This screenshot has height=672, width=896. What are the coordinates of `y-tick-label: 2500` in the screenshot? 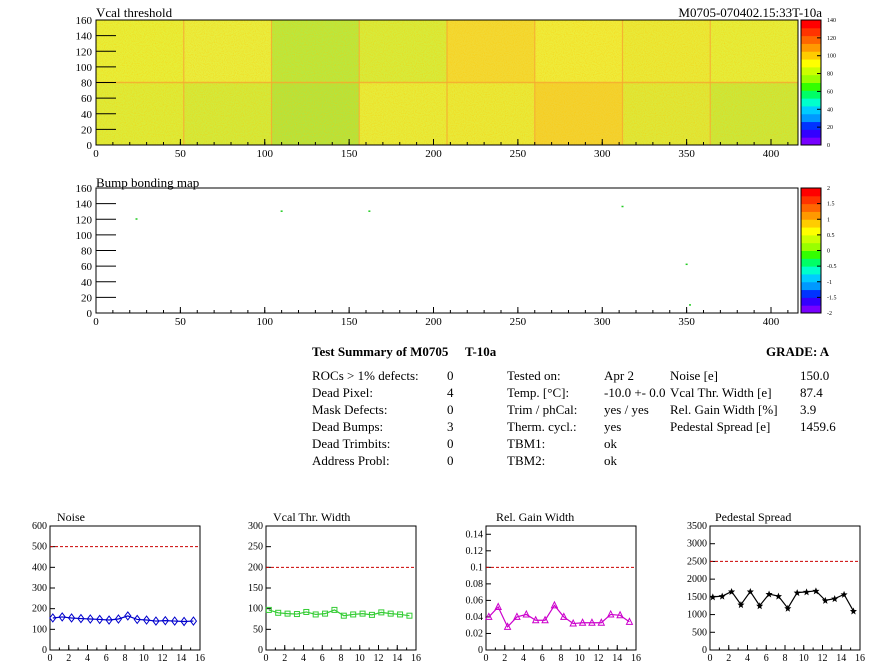 It's located at (697, 561).